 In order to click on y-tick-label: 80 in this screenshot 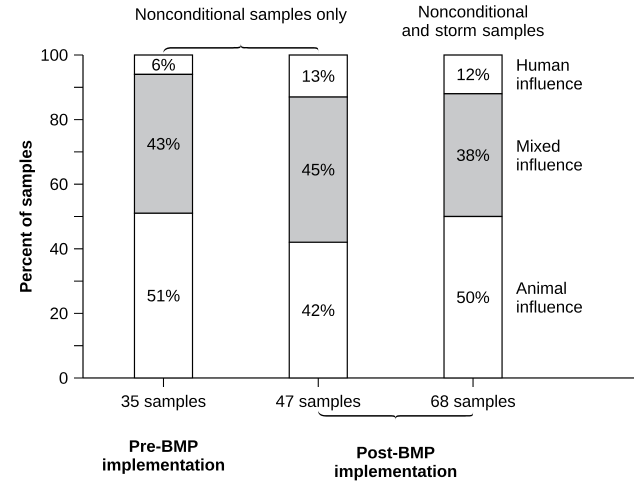, I will do `click(59, 120)`.